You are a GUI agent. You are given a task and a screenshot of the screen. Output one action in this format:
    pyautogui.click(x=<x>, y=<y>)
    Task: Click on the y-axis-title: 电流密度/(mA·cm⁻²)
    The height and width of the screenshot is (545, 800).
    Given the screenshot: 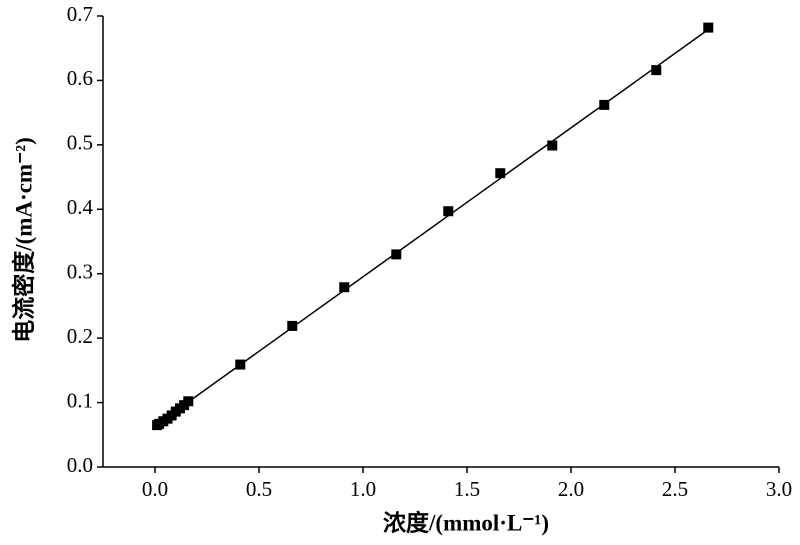 What is the action you would take?
    pyautogui.click(x=23, y=240)
    